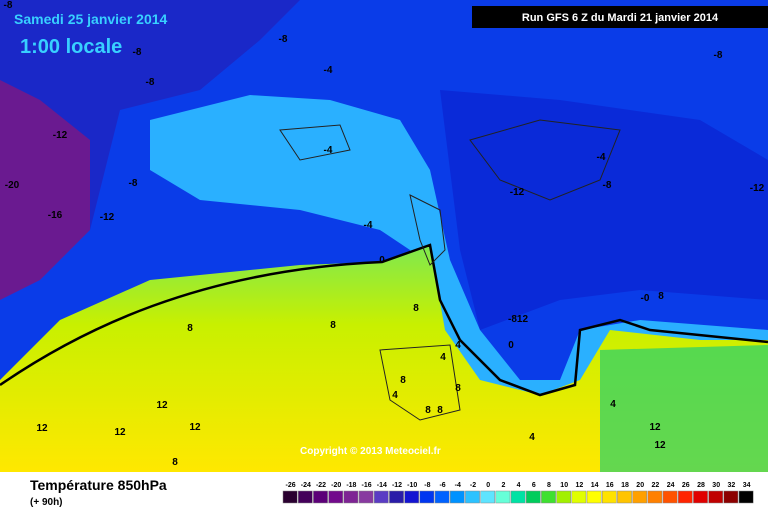  I want to click on contour-label: -812, so click(518, 319).